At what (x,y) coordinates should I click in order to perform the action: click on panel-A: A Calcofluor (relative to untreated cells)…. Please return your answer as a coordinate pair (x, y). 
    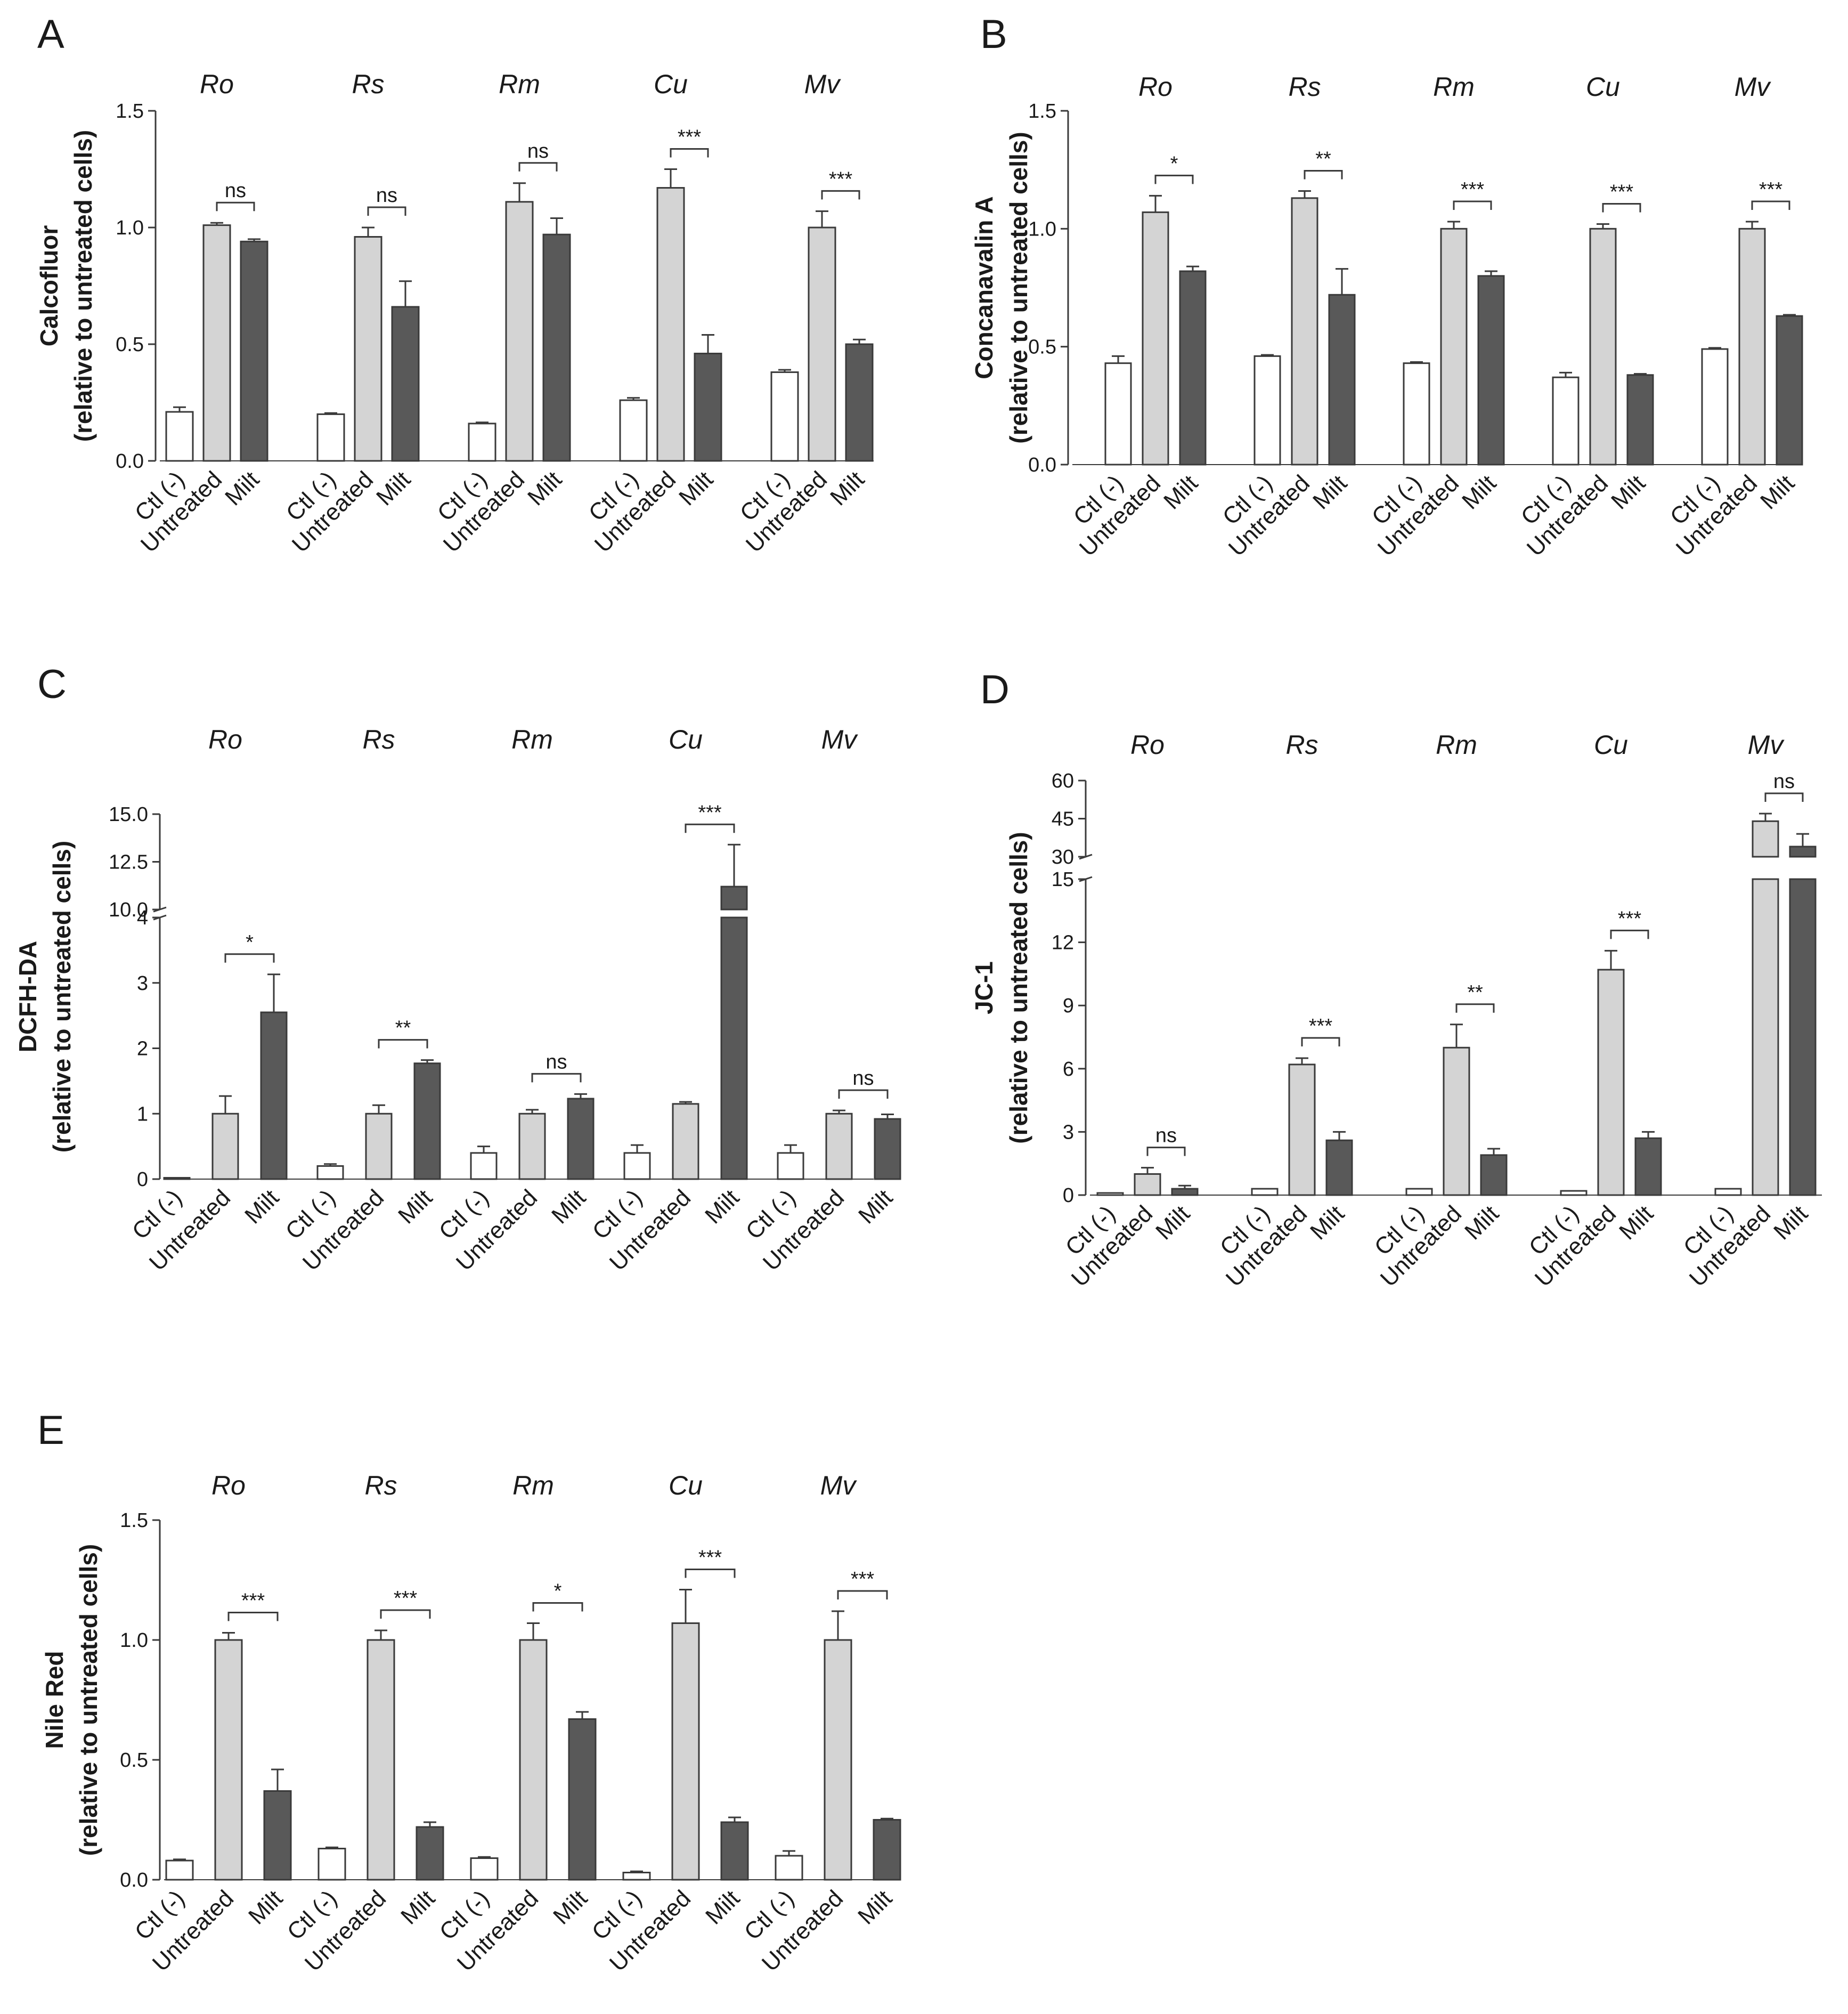
    Looking at the image, I should click on (454, 285).